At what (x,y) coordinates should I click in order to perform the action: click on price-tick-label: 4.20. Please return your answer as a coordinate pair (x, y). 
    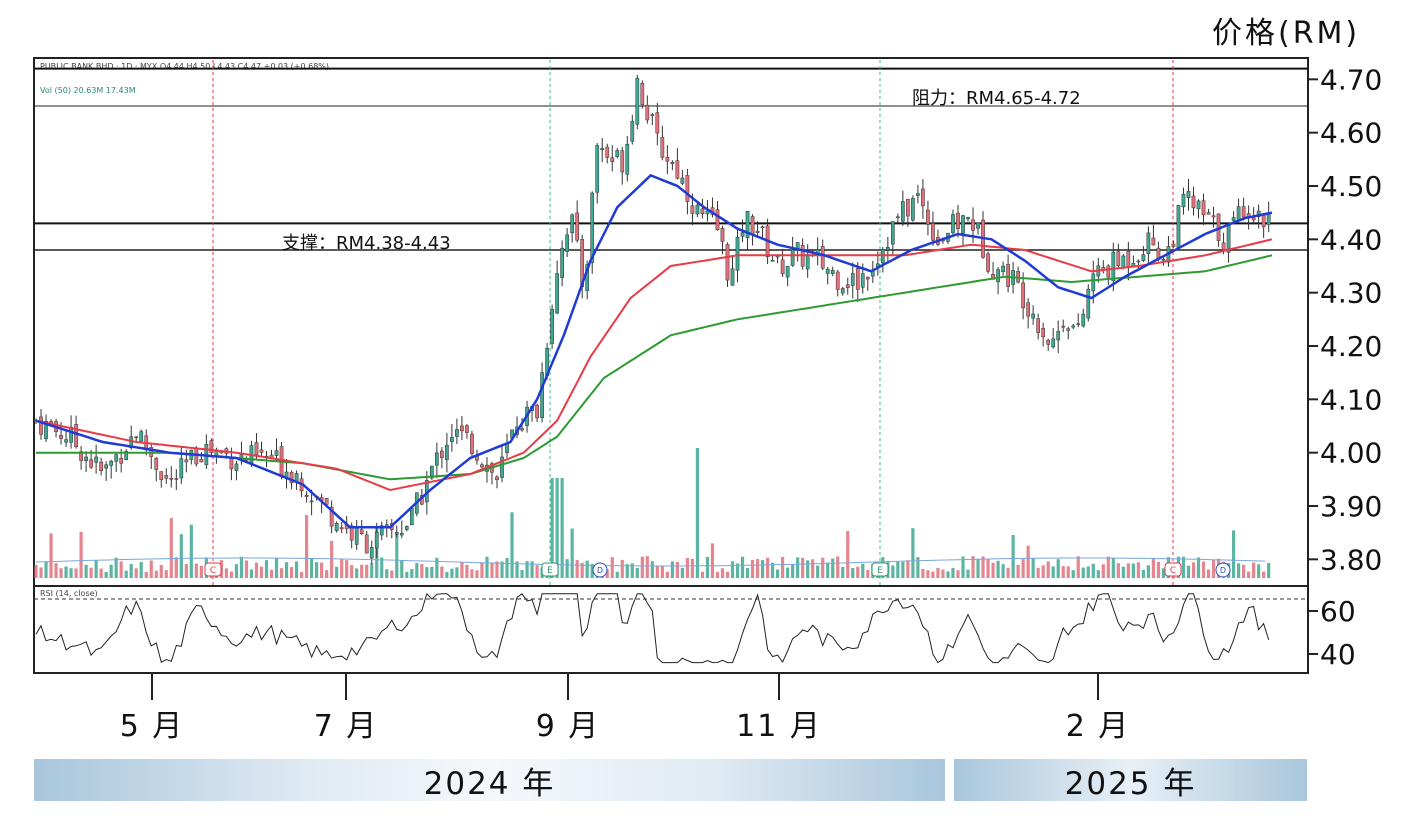
    Looking at the image, I should click on (1351, 346).